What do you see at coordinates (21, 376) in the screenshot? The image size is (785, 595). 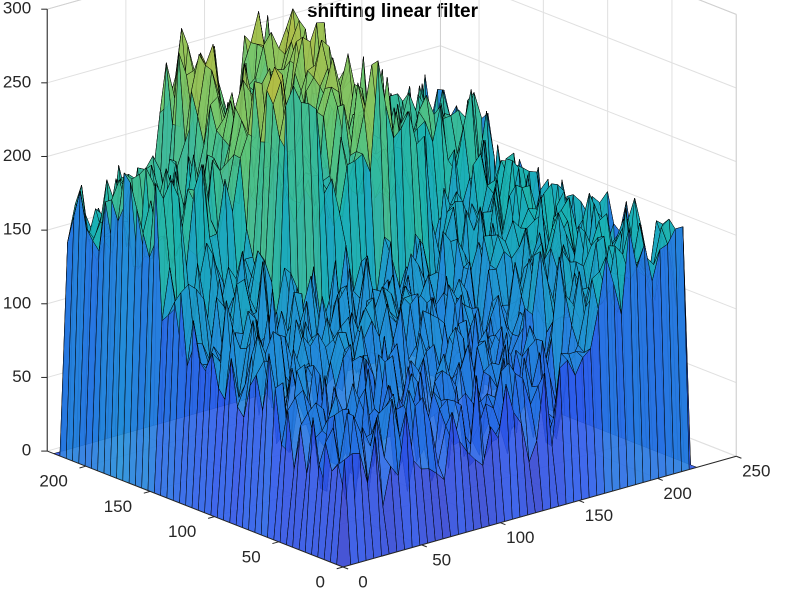 I see `z-tick-label: 50` at bounding box center [21, 376].